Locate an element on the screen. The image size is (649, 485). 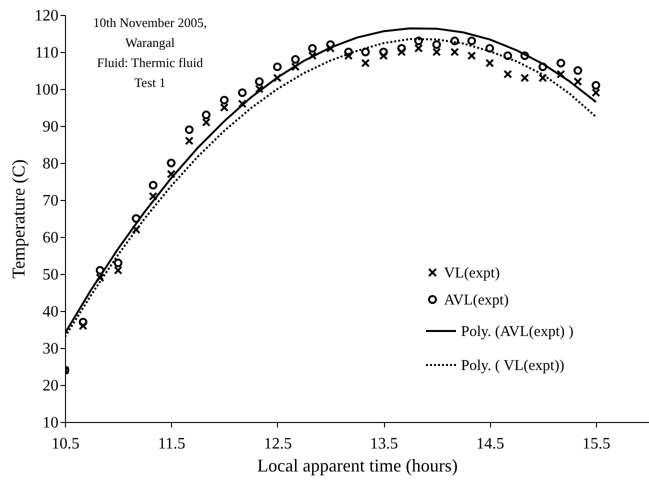
x-tick-label: 12.5 is located at coordinates (278, 444).